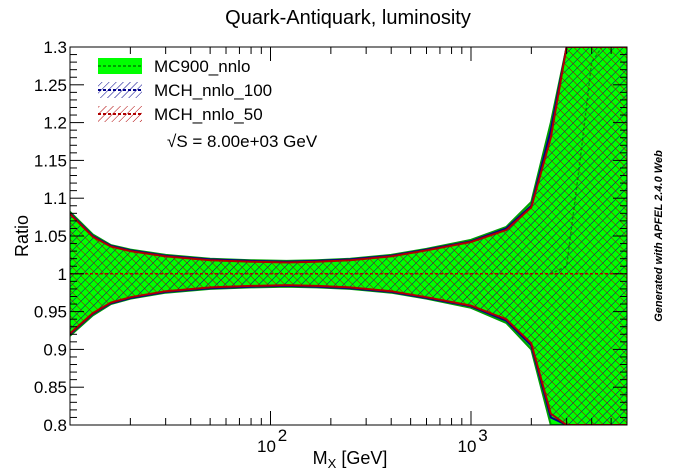  I want to click on sqrt-s-annotation: √S = 8.00e+03 GeV, so click(242, 141).